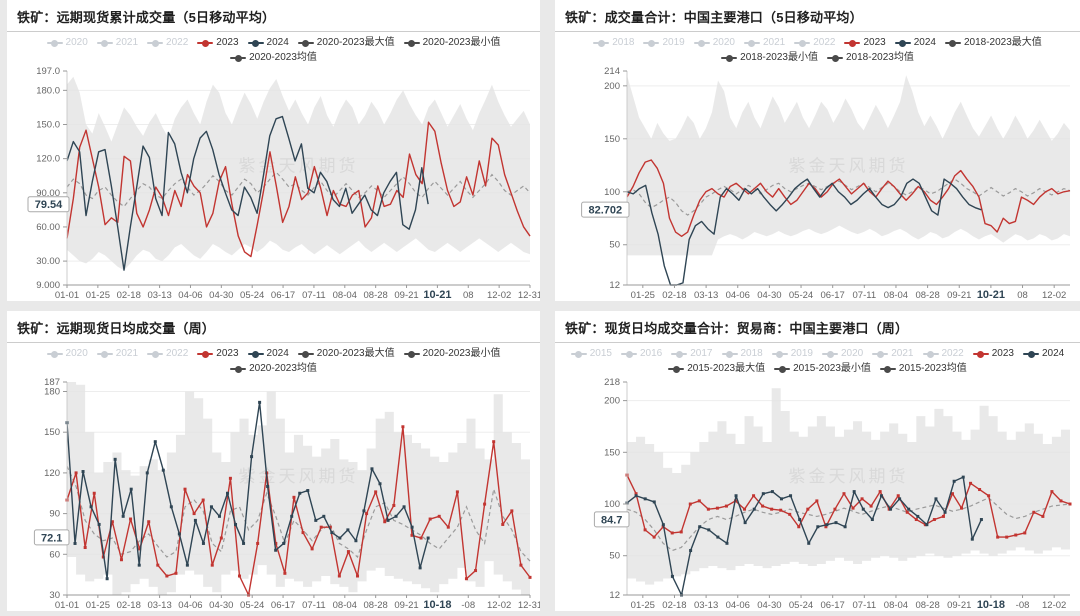 The height and width of the screenshot is (616, 1080). What do you see at coordinates (461, 353) in the screenshot?
I see `legend-label: 2020-2023最小值` at bounding box center [461, 353].